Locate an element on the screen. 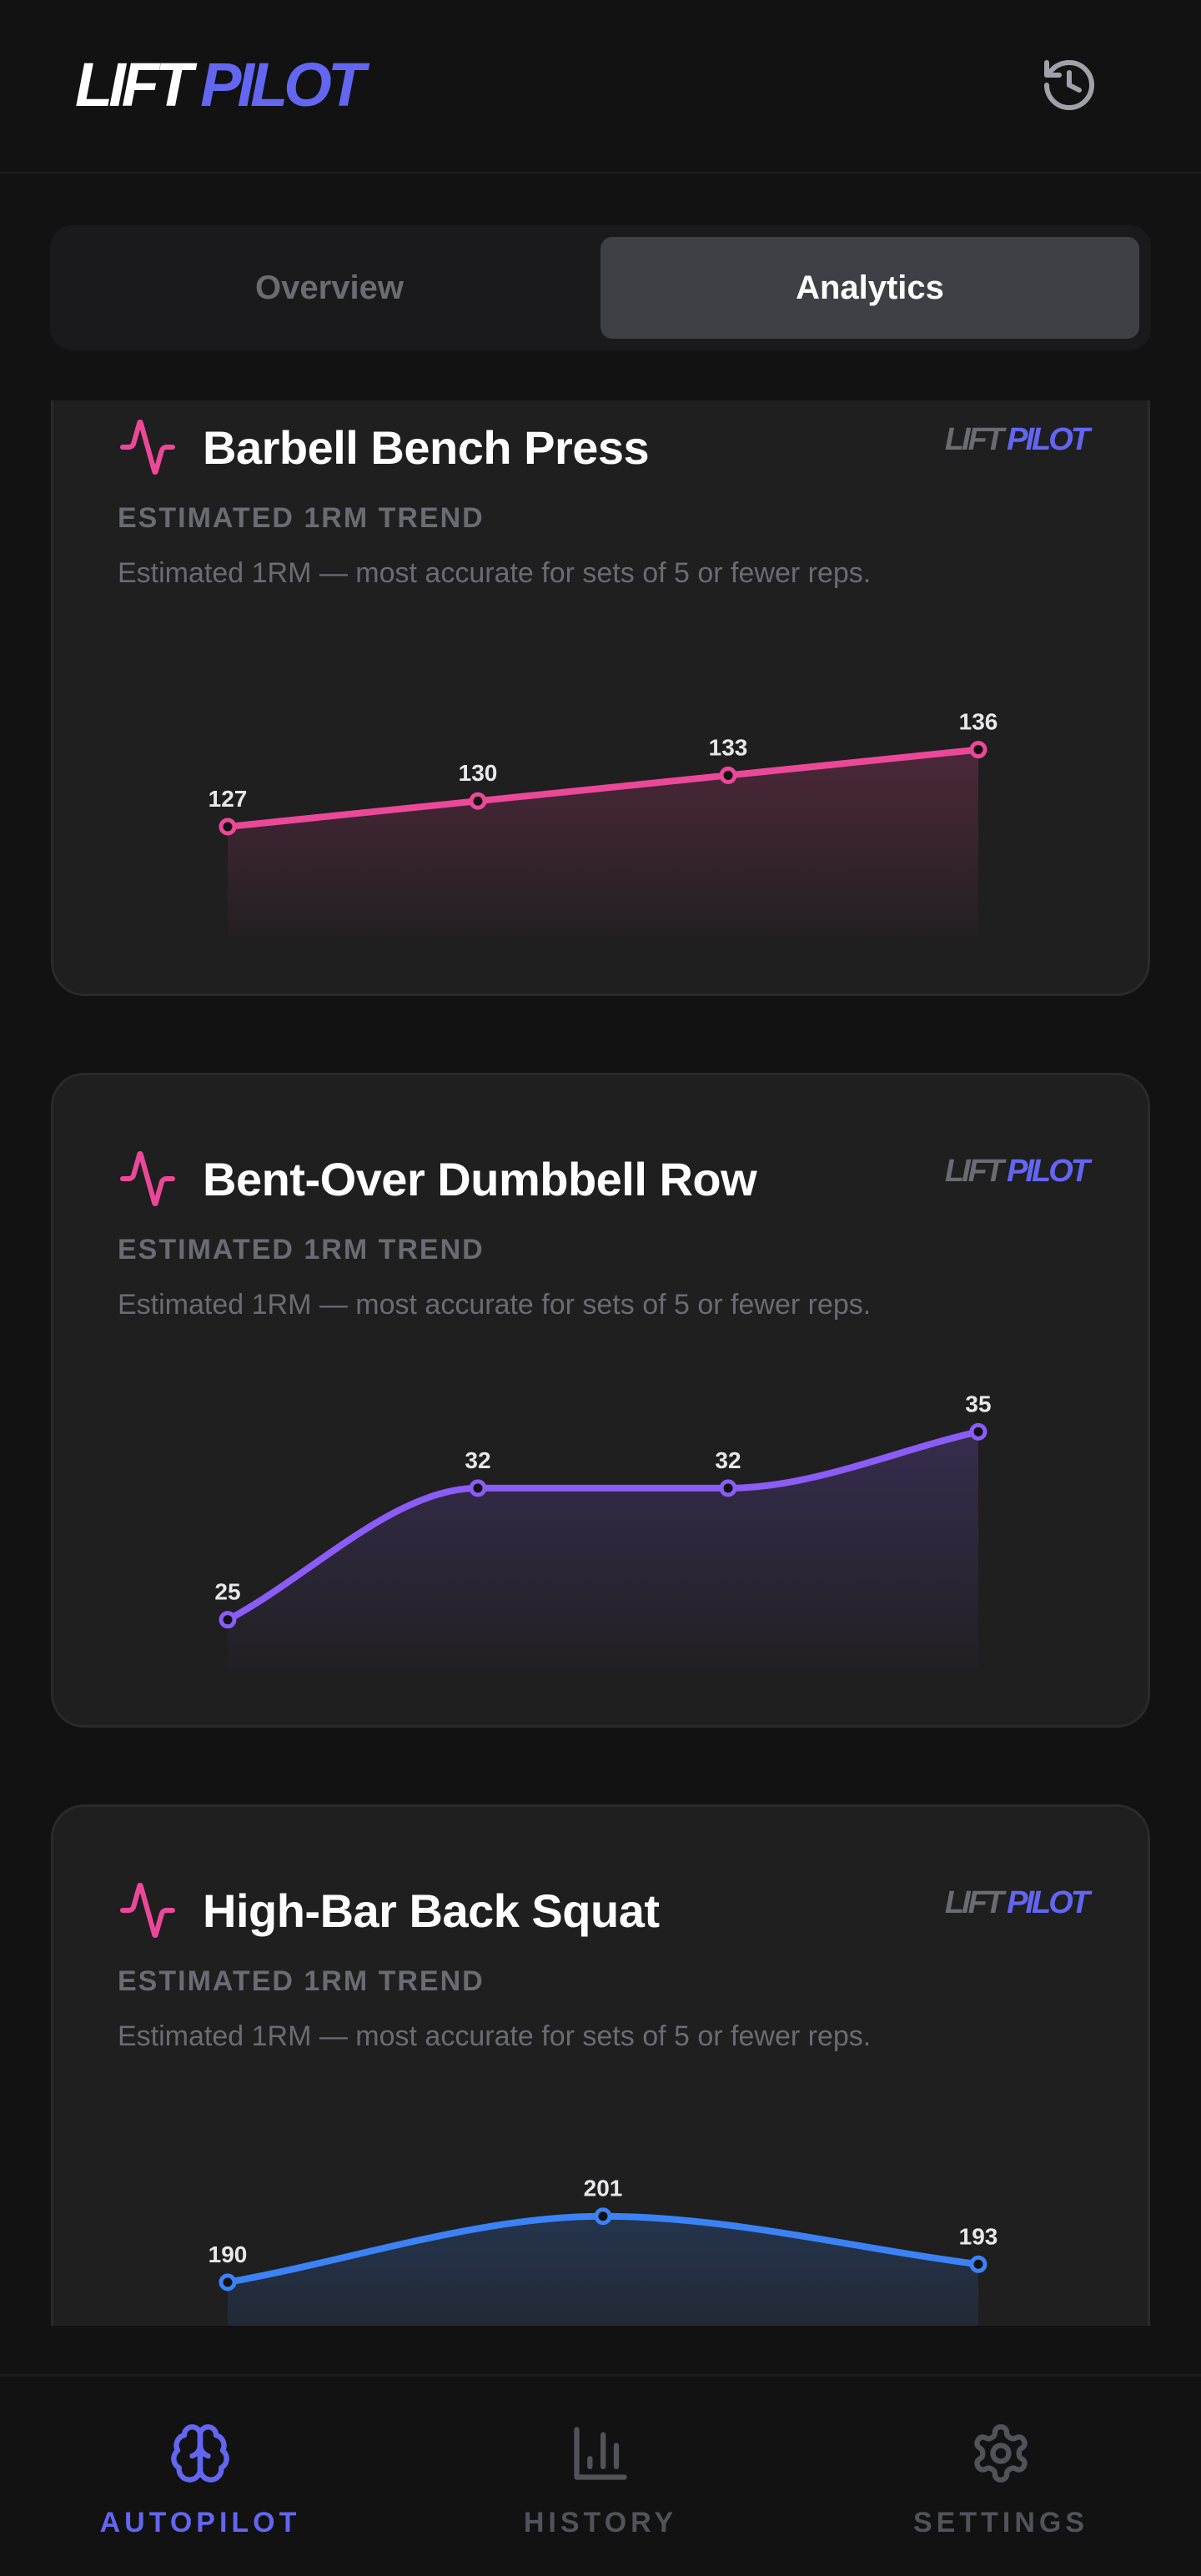  tab-analytics: Analytics is located at coordinates (869, 288).